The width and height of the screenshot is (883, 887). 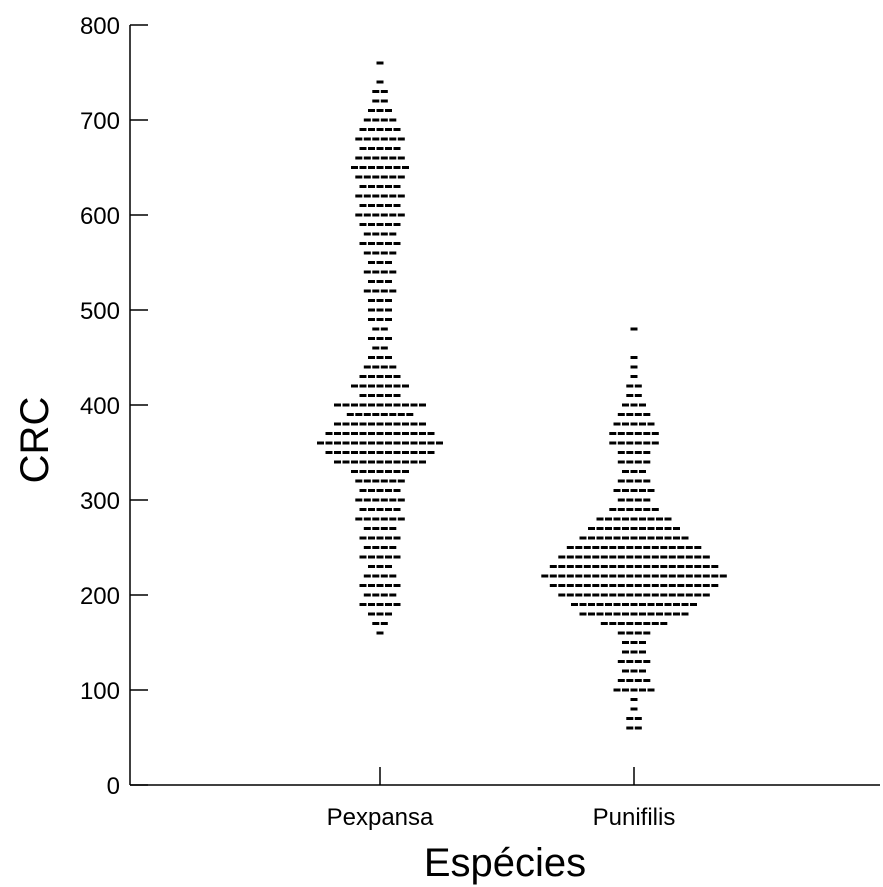 What do you see at coordinates (100, 121) in the screenshot?
I see `y-tick-label: 700` at bounding box center [100, 121].